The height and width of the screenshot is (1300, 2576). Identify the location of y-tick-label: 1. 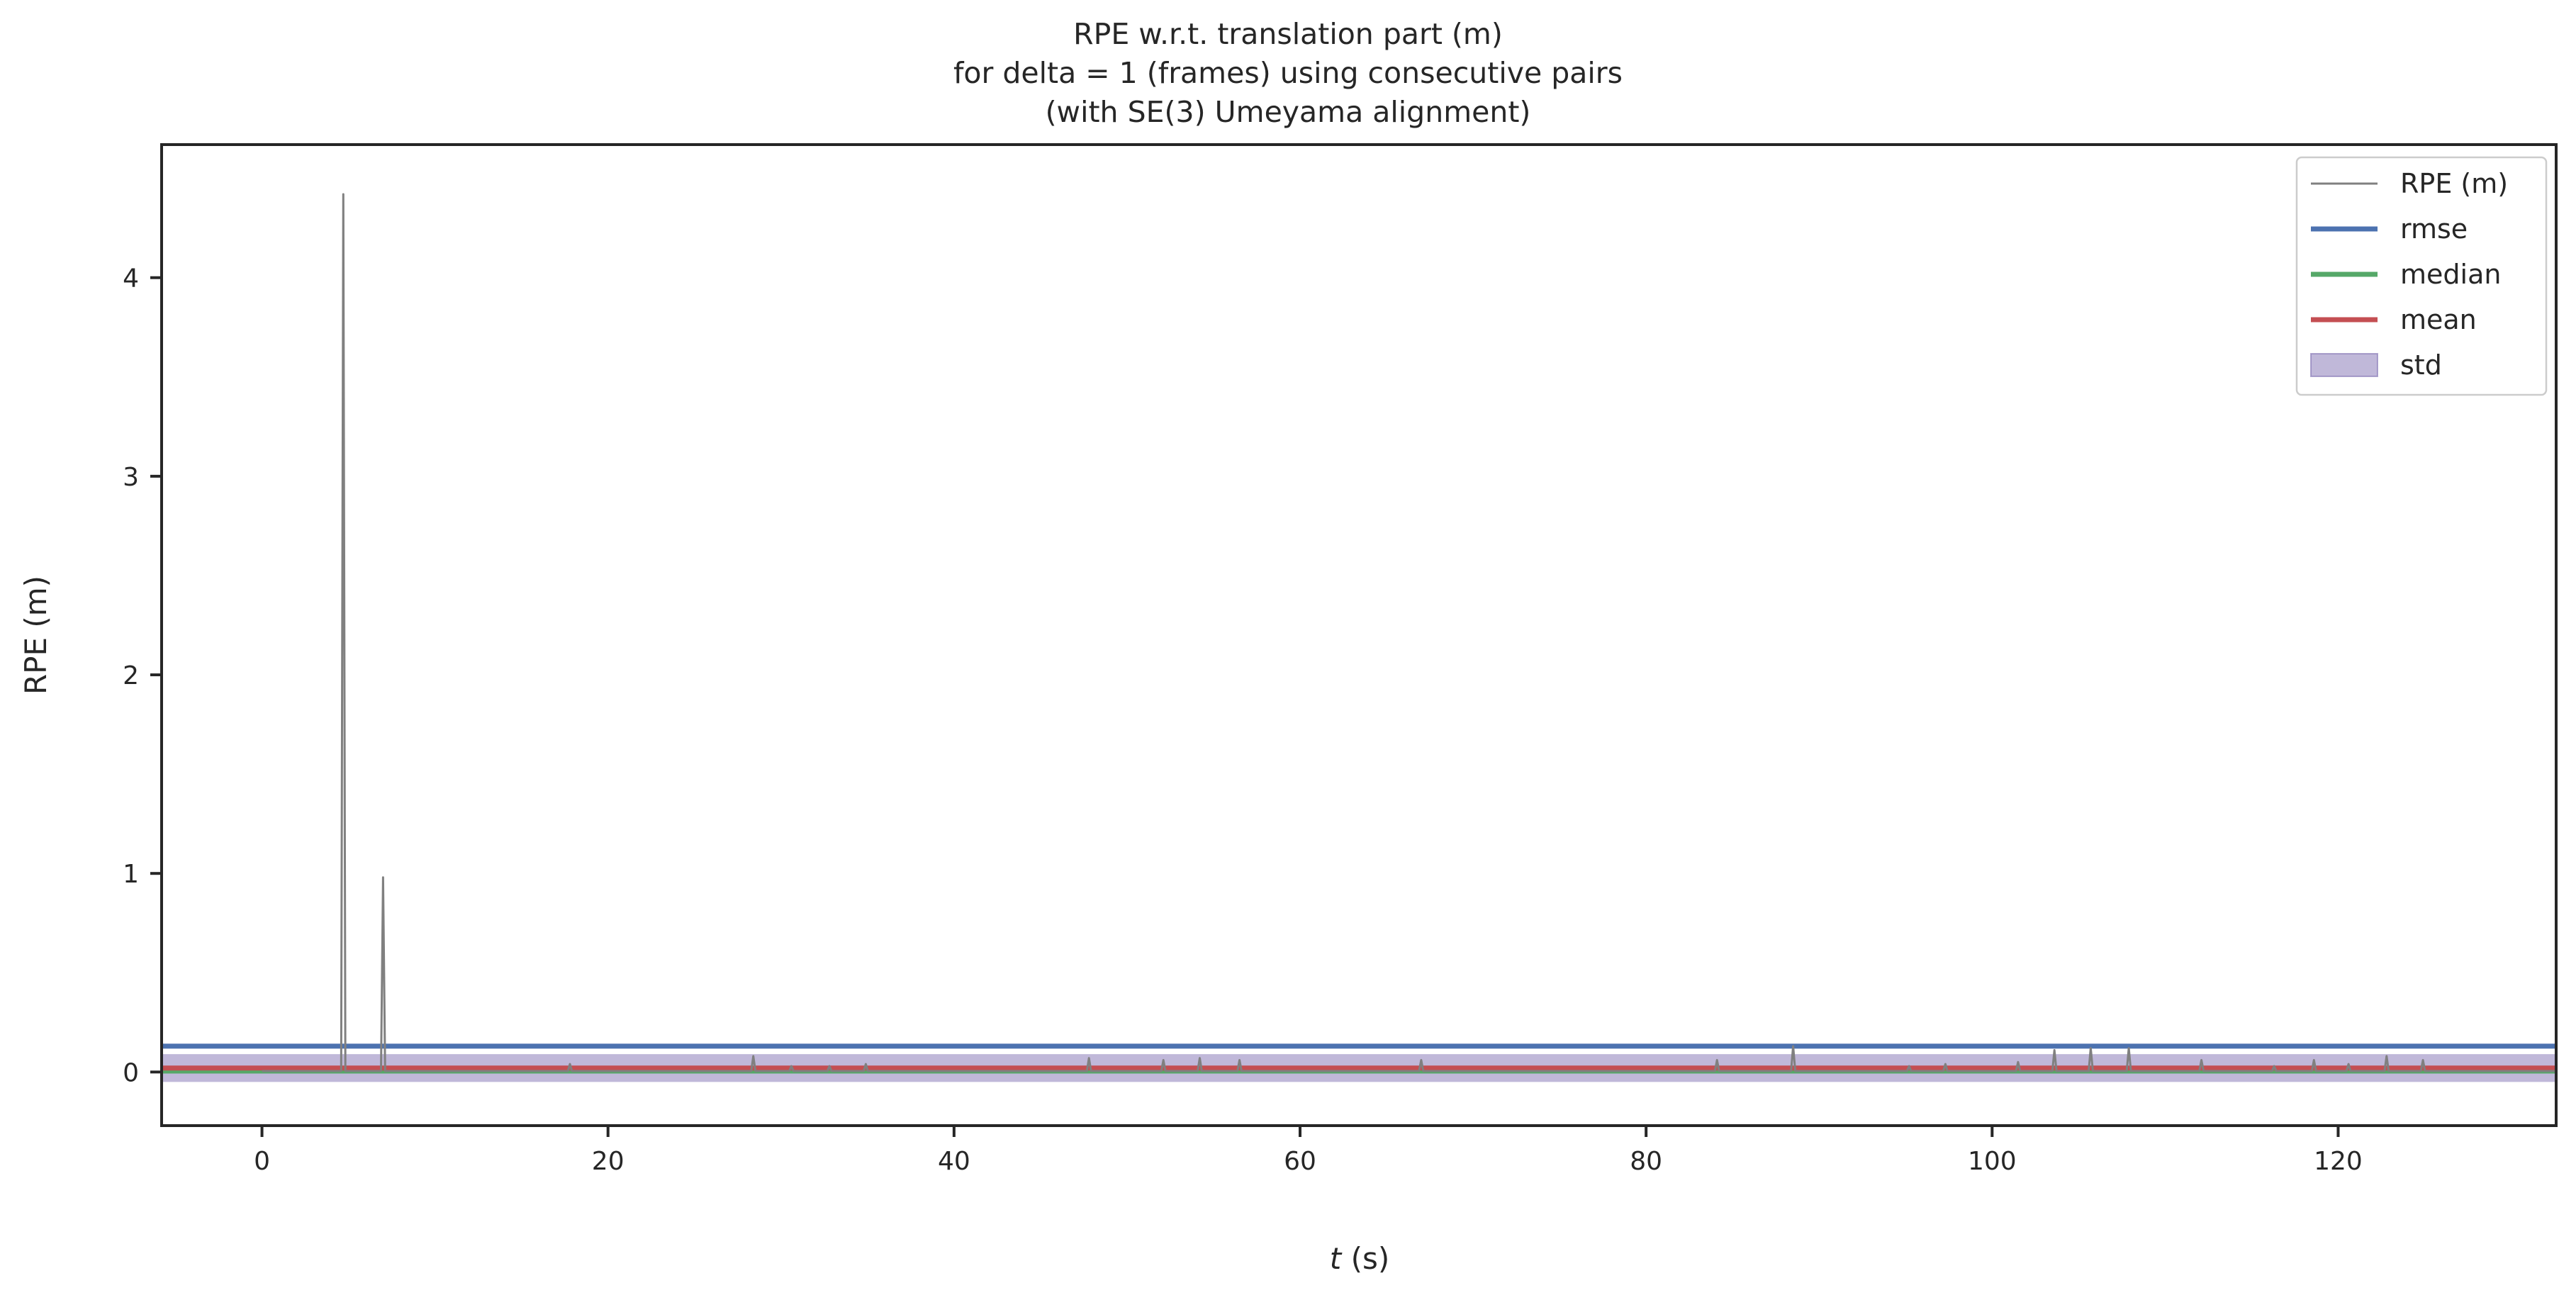
(131, 874).